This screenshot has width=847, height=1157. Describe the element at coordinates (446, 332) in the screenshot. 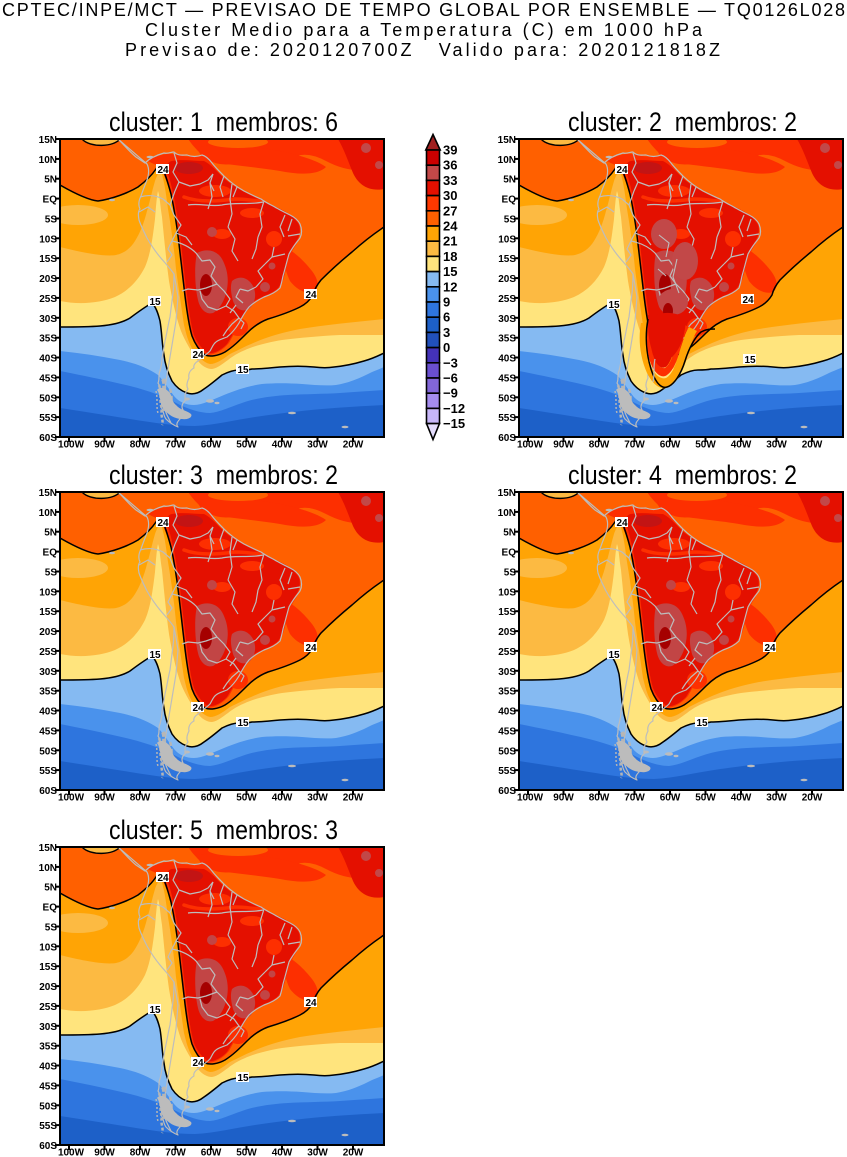

I see `svg-text: 3` at that location.